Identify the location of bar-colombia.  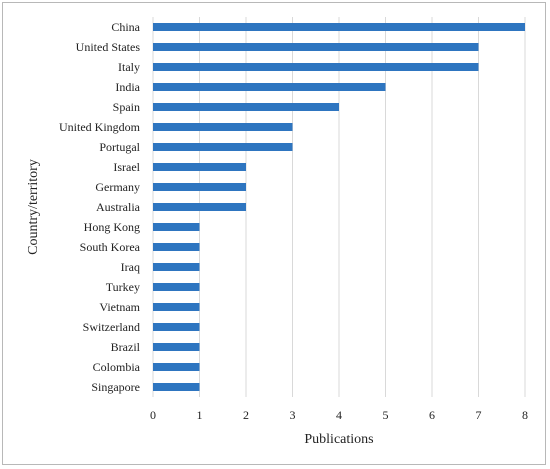
(176, 367).